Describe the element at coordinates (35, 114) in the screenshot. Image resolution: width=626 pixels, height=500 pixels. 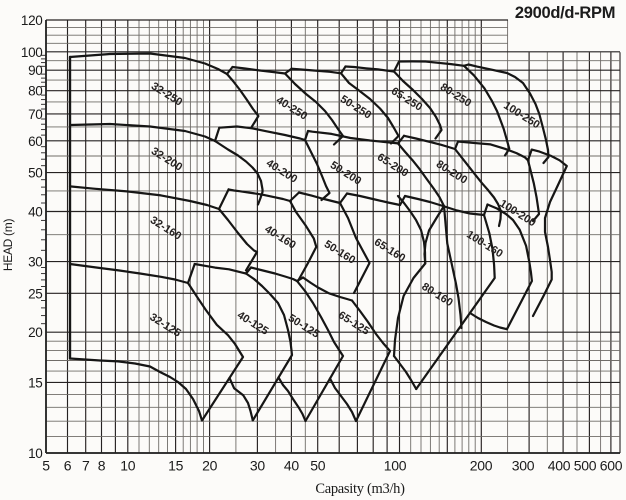
I see `svg-text: 70` at that location.